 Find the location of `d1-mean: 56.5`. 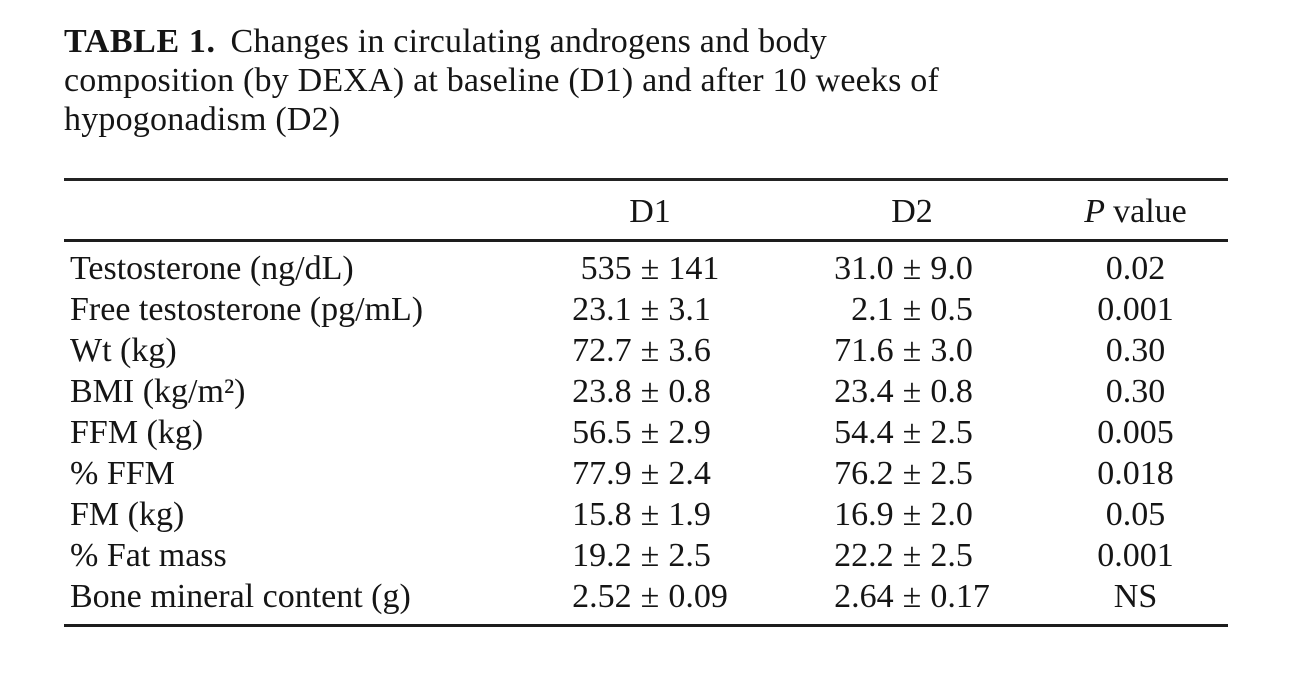

d1-mean: 56.5 is located at coordinates (602, 432).